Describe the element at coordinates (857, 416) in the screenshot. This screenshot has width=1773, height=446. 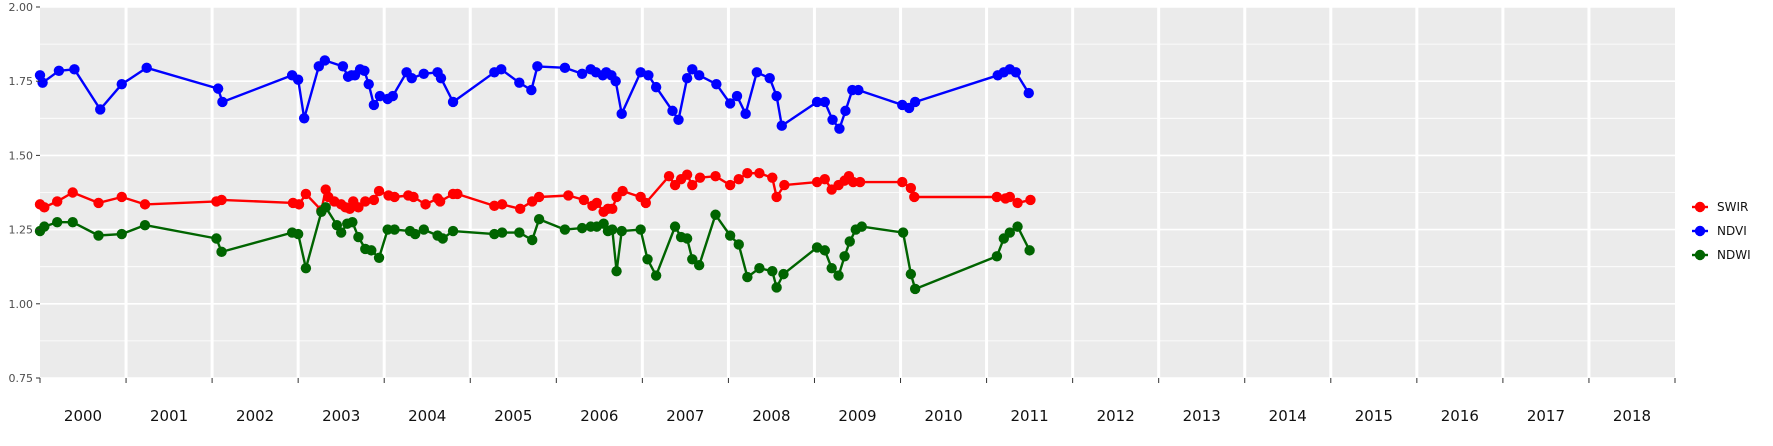
I see `year-label: 2009` at that location.